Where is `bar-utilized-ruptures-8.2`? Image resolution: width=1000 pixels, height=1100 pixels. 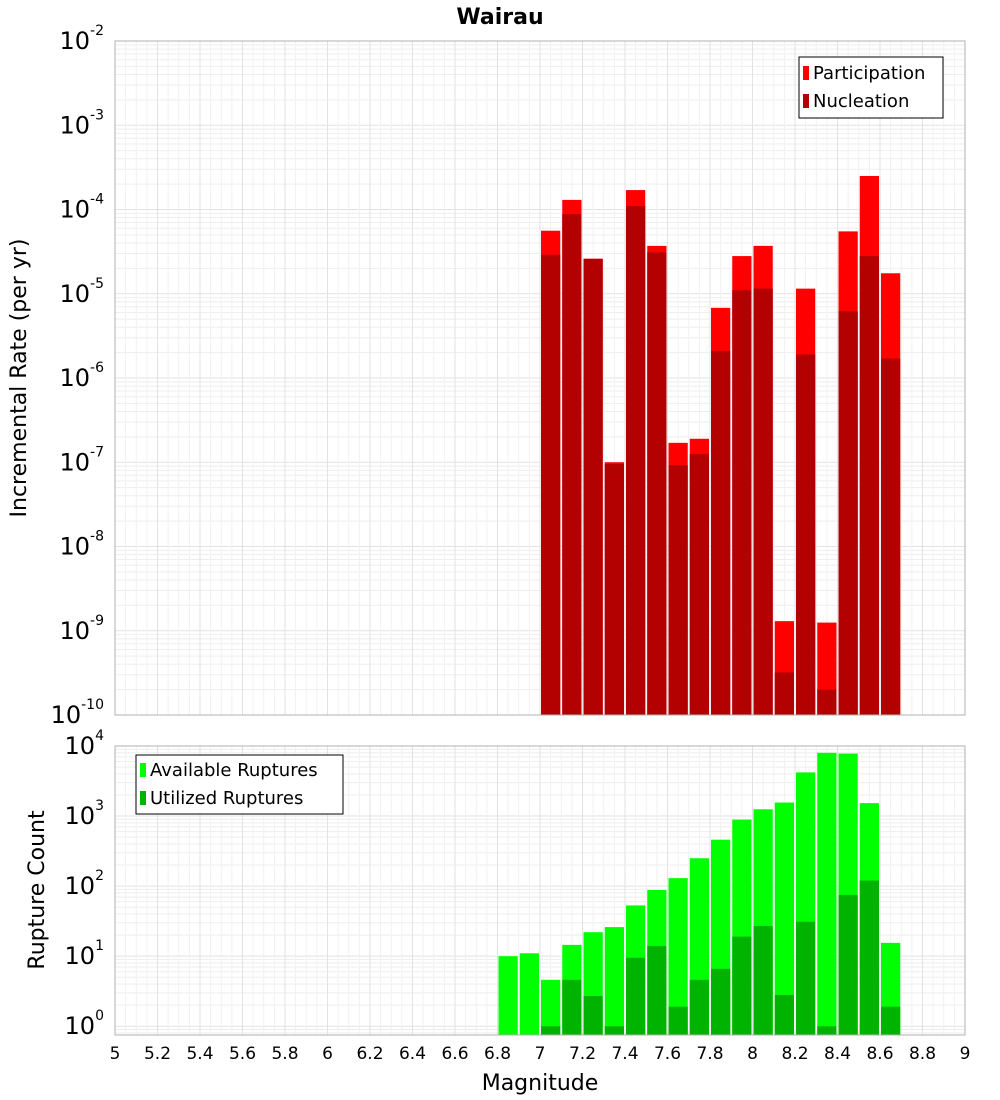 bar-utilized-ruptures-8.2 is located at coordinates (806, 978).